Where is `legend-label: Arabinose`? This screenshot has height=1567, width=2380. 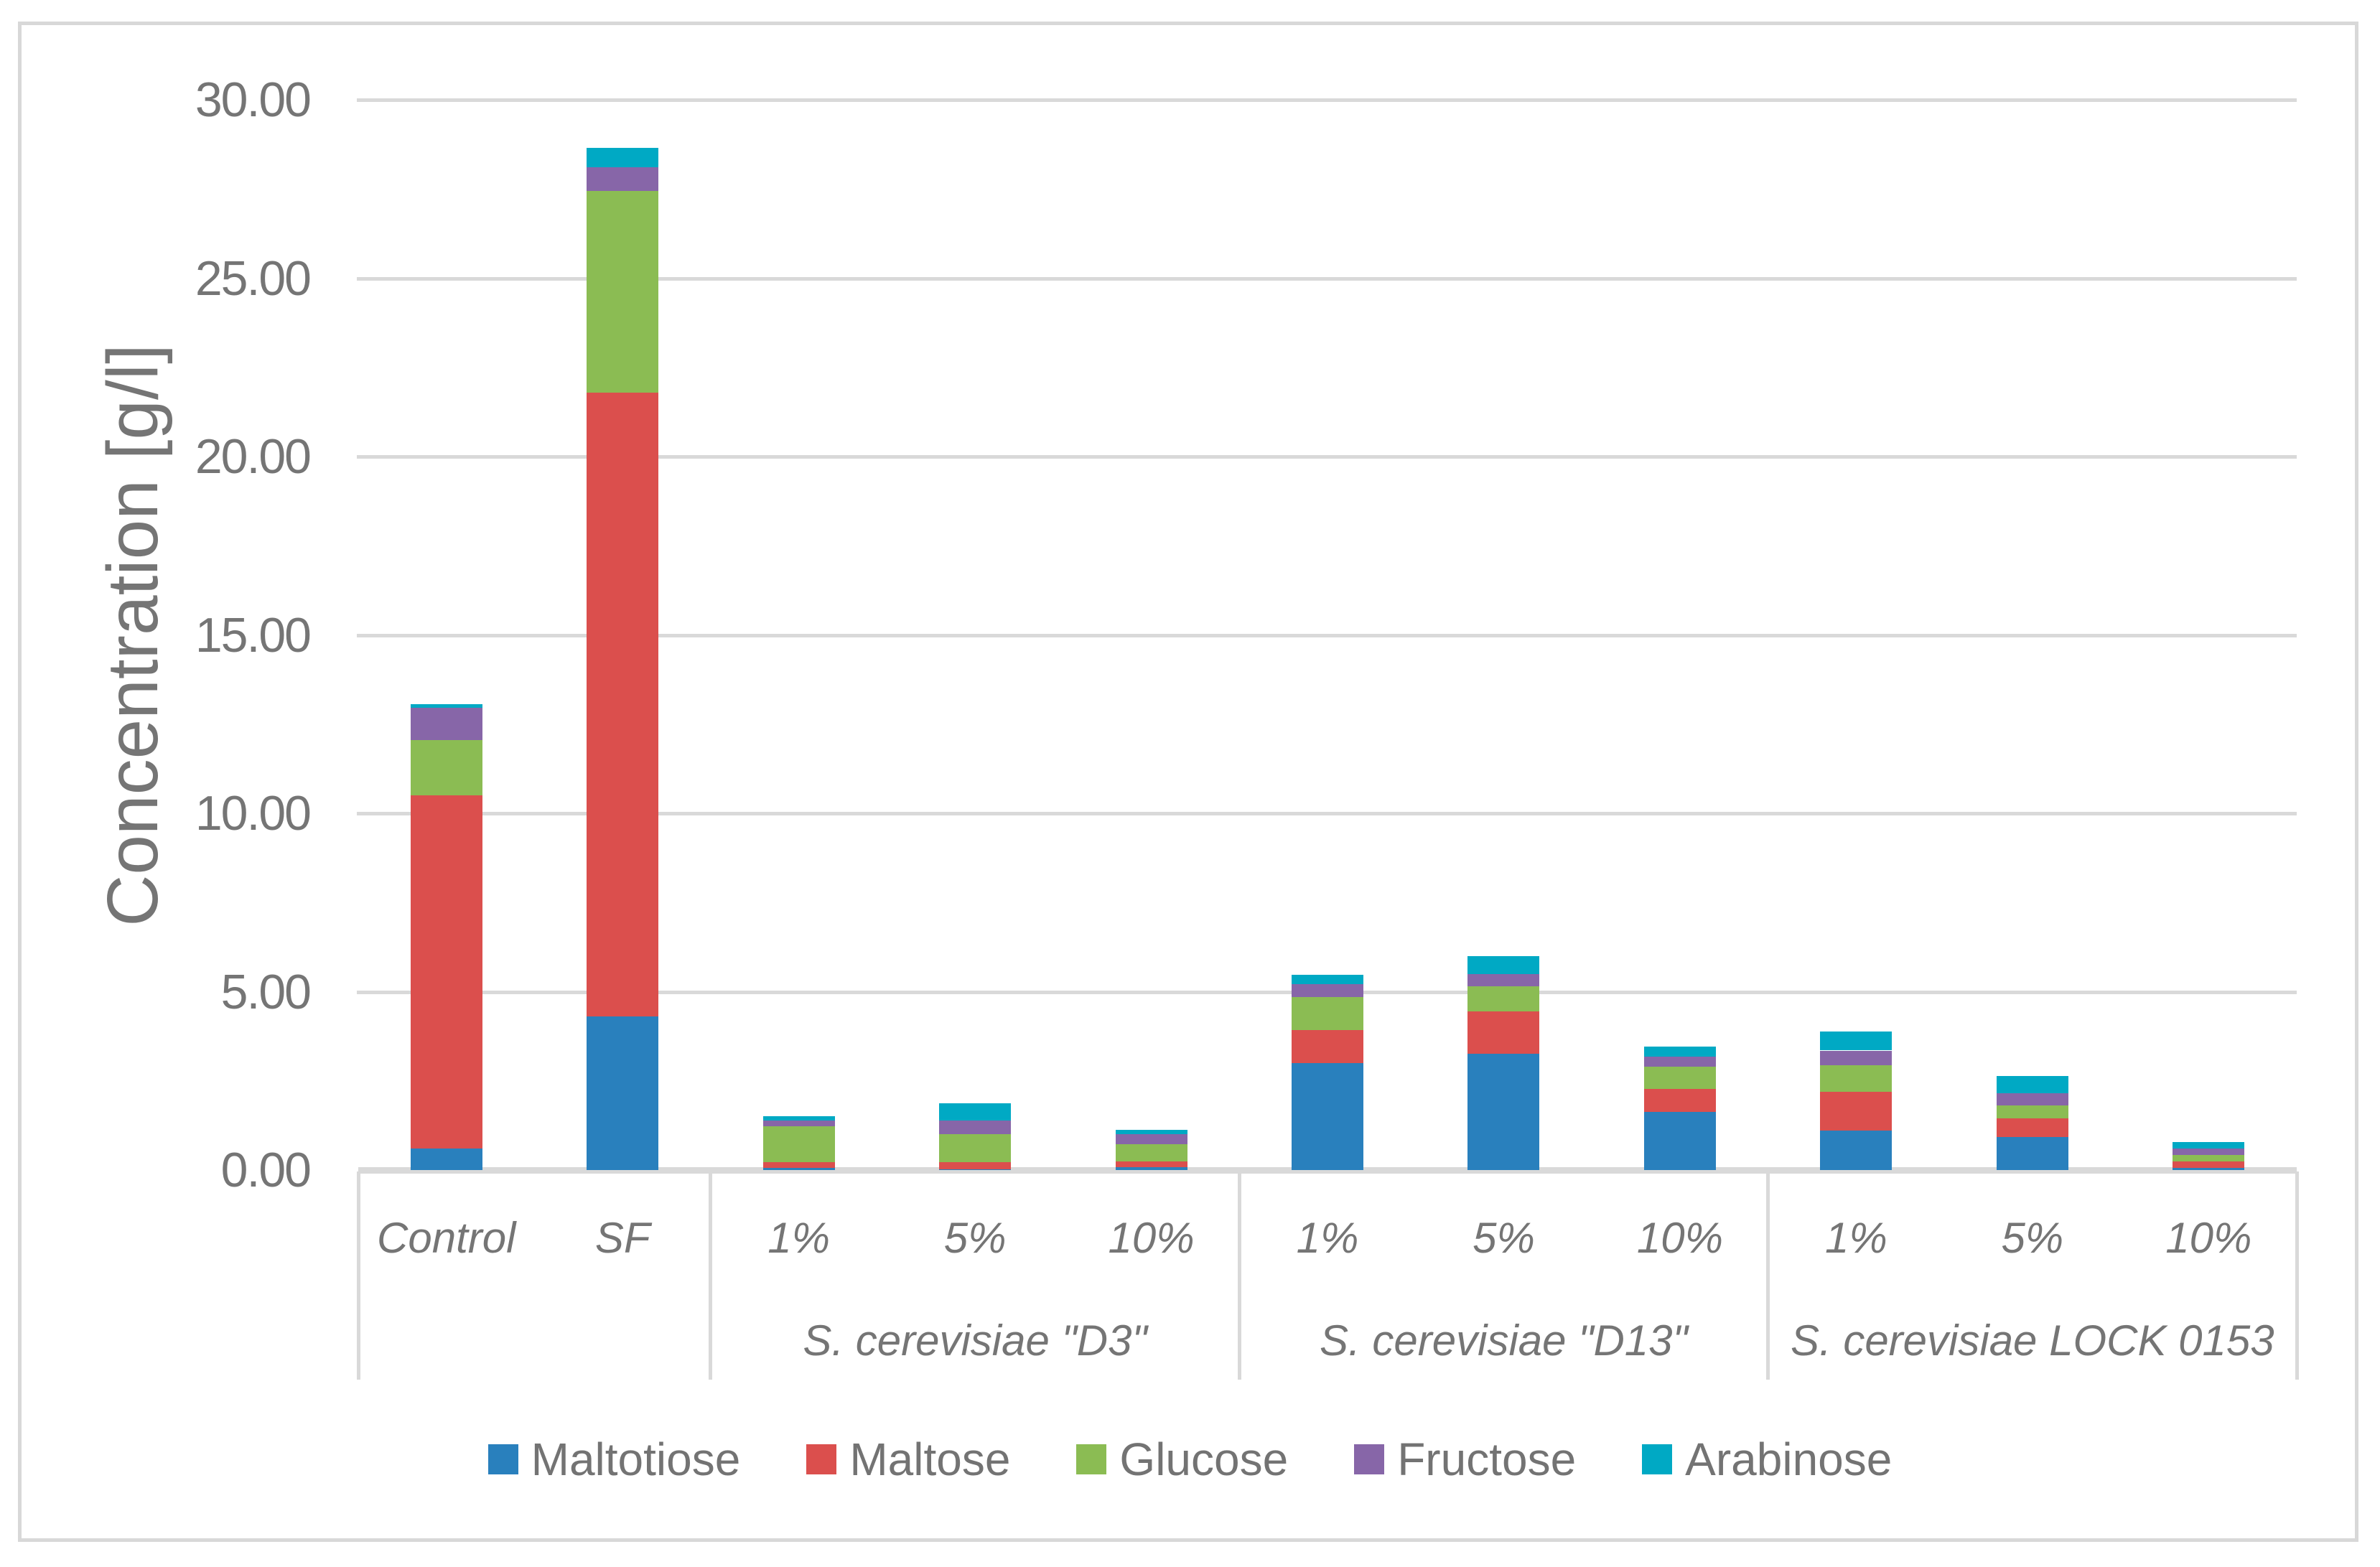 legend-label: Arabinose is located at coordinates (1789, 1459).